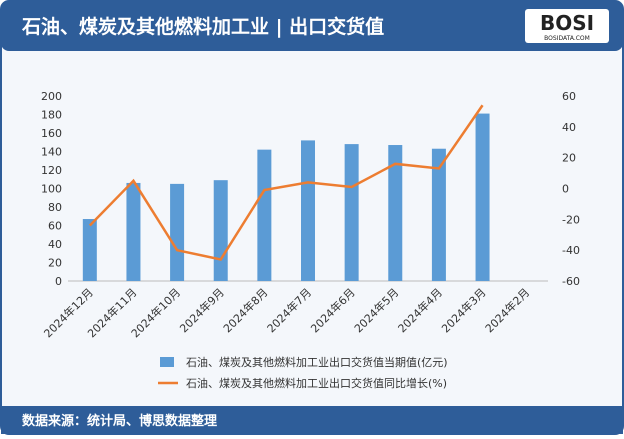 The width and height of the screenshot is (624, 439). Describe the element at coordinates (569, 158) in the screenshot. I see `y2-tick-label: 20` at that location.